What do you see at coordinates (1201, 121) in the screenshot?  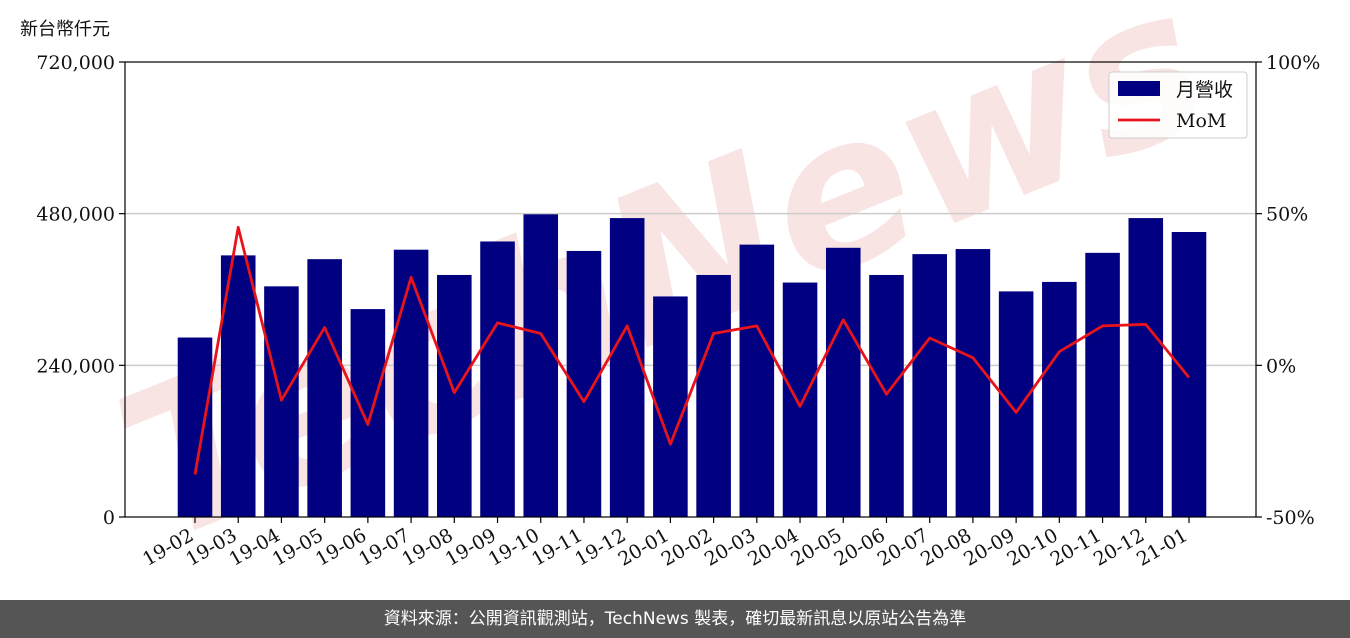 I see `legend-label-mom: MoM` at bounding box center [1201, 121].